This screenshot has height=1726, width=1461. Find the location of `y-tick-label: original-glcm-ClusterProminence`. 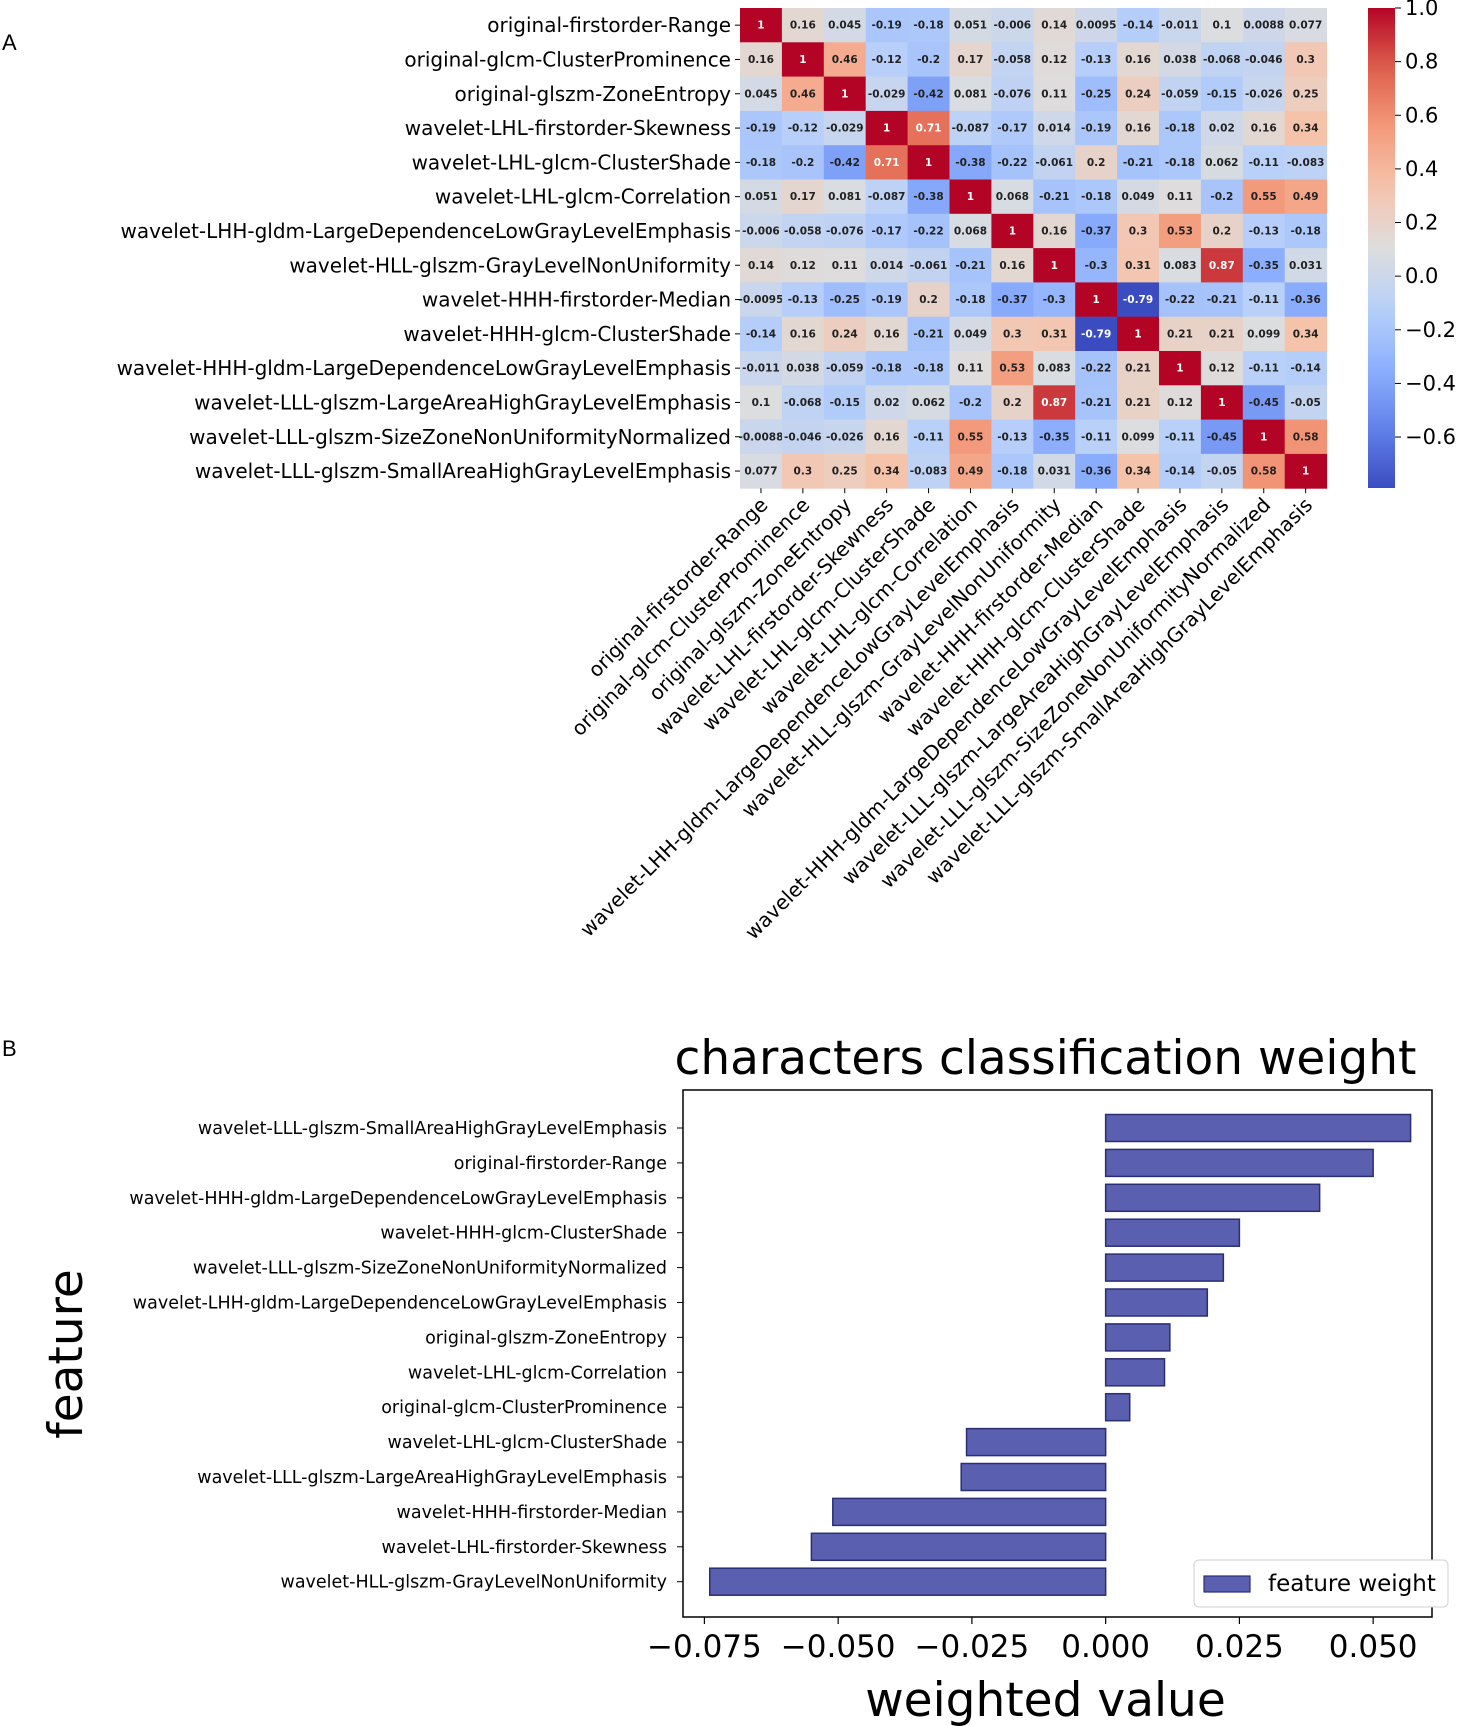

y-tick-label: original-glcm-ClusterProminence is located at coordinates (524, 1408).